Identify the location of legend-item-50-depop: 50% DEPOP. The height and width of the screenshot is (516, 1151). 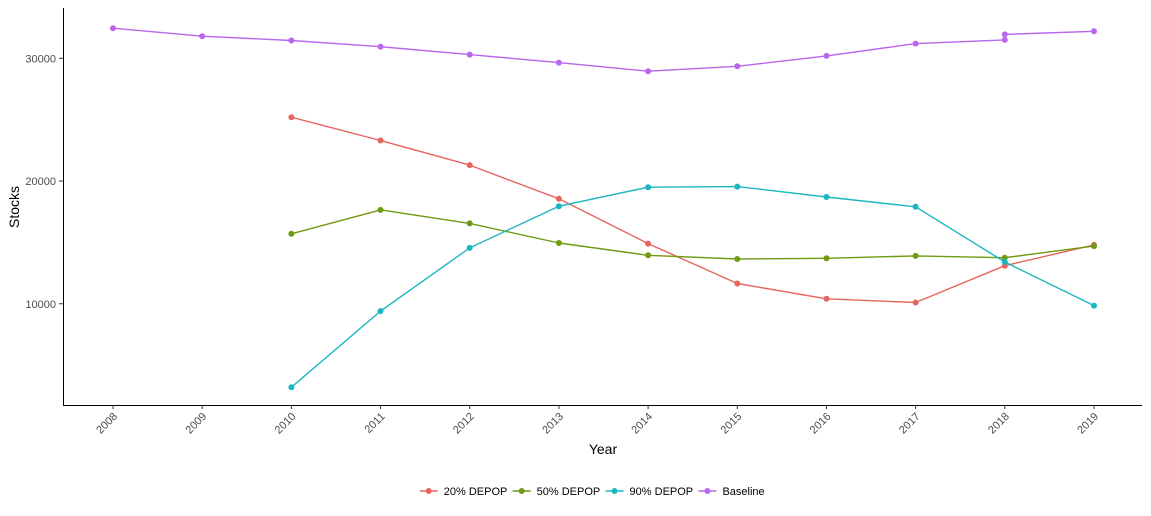
(556, 492).